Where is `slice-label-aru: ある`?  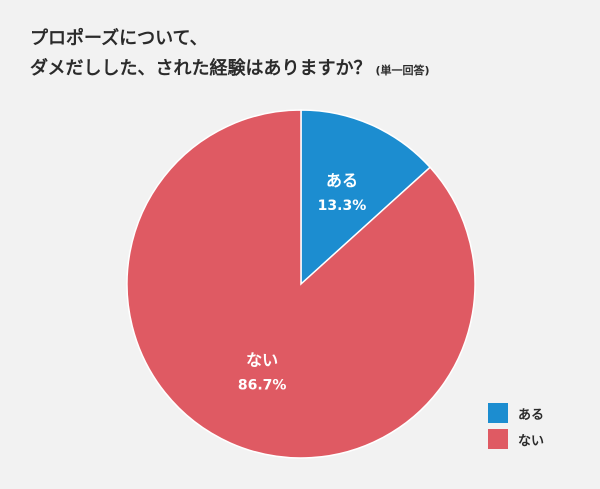 slice-label-aru: ある is located at coordinates (342, 180).